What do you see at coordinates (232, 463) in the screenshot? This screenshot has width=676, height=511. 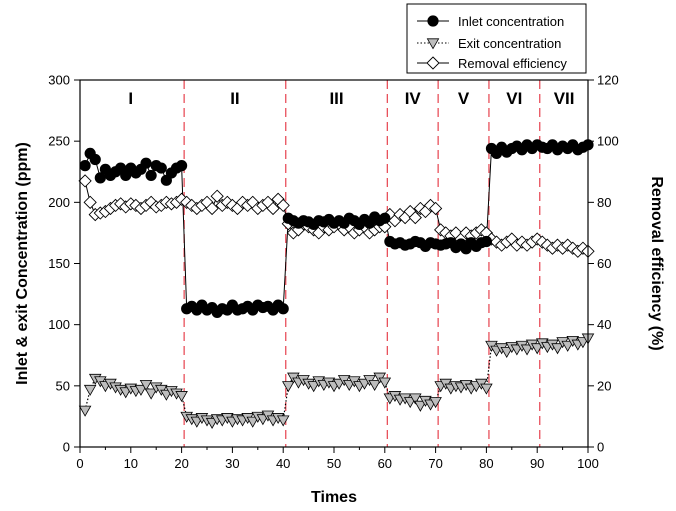 I see `x-tick-label: 30` at bounding box center [232, 463].